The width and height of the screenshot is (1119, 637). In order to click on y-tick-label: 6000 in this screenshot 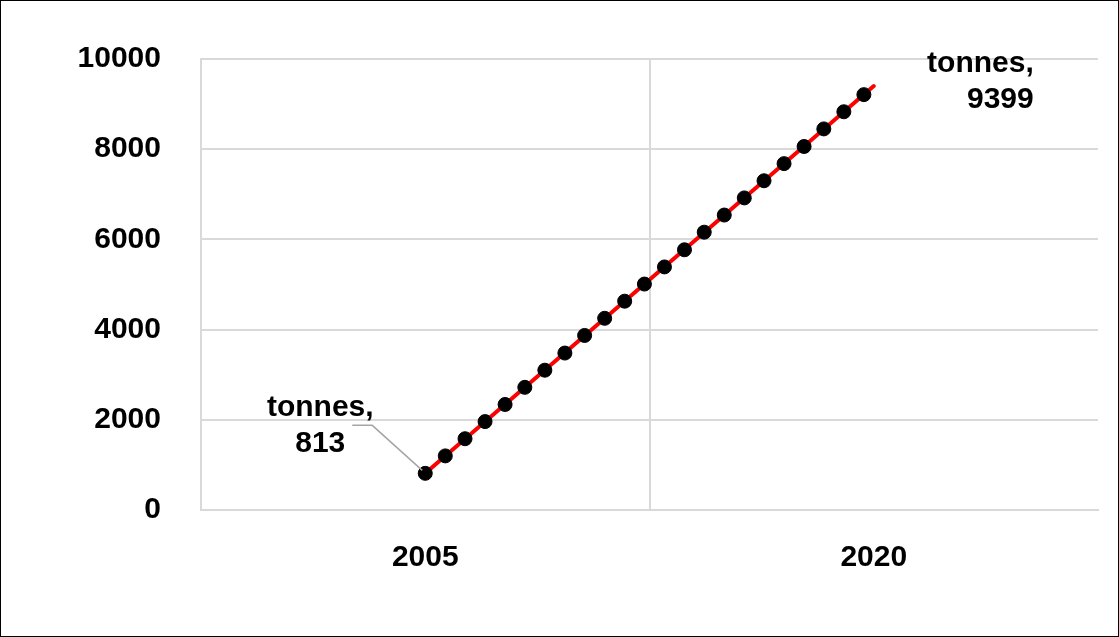, I will do `click(127, 237)`.